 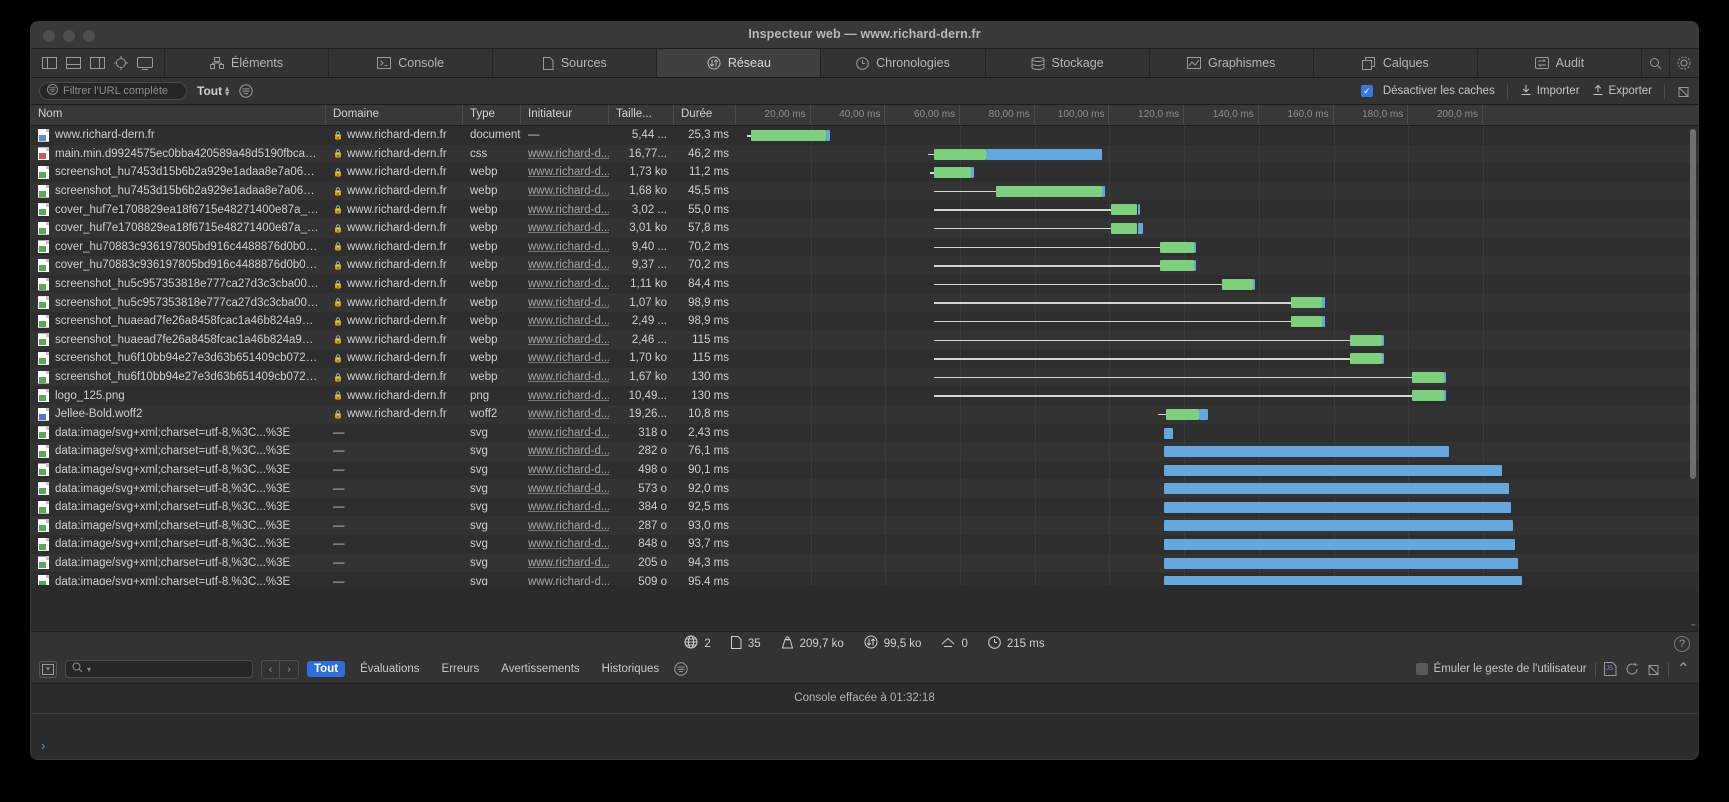 I want to click on tab-network: Réseau, so click(x=739, y=63).